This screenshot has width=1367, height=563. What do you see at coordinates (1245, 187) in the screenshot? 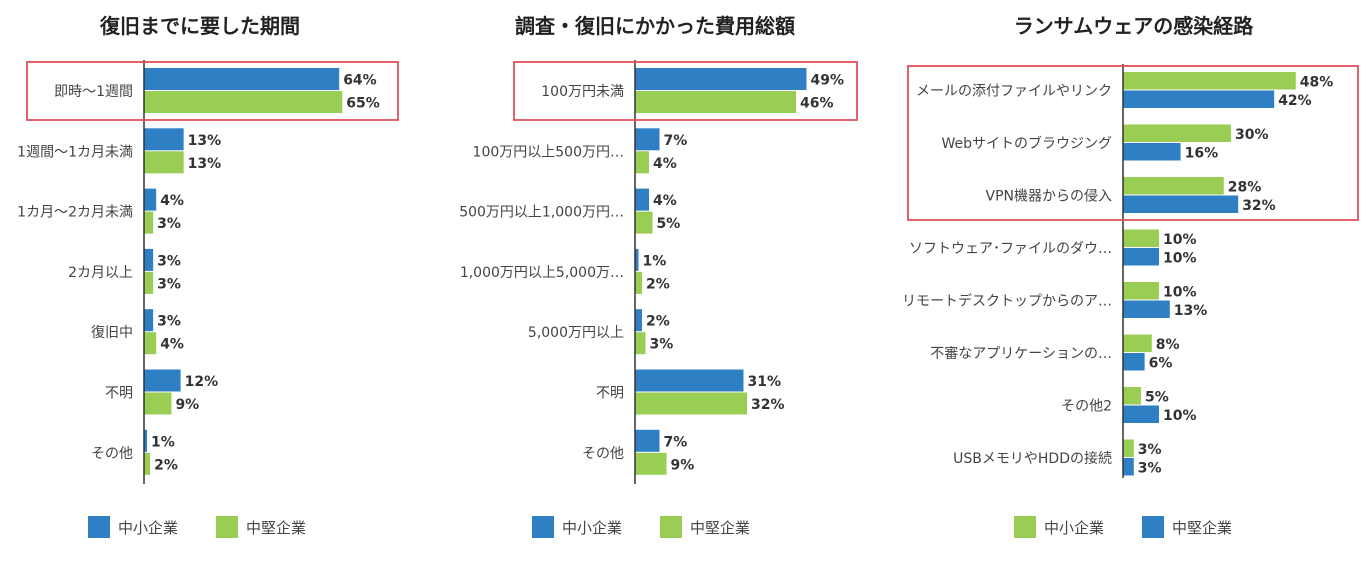
I see `data-label: 28%` at bounding box center [1245, 187].